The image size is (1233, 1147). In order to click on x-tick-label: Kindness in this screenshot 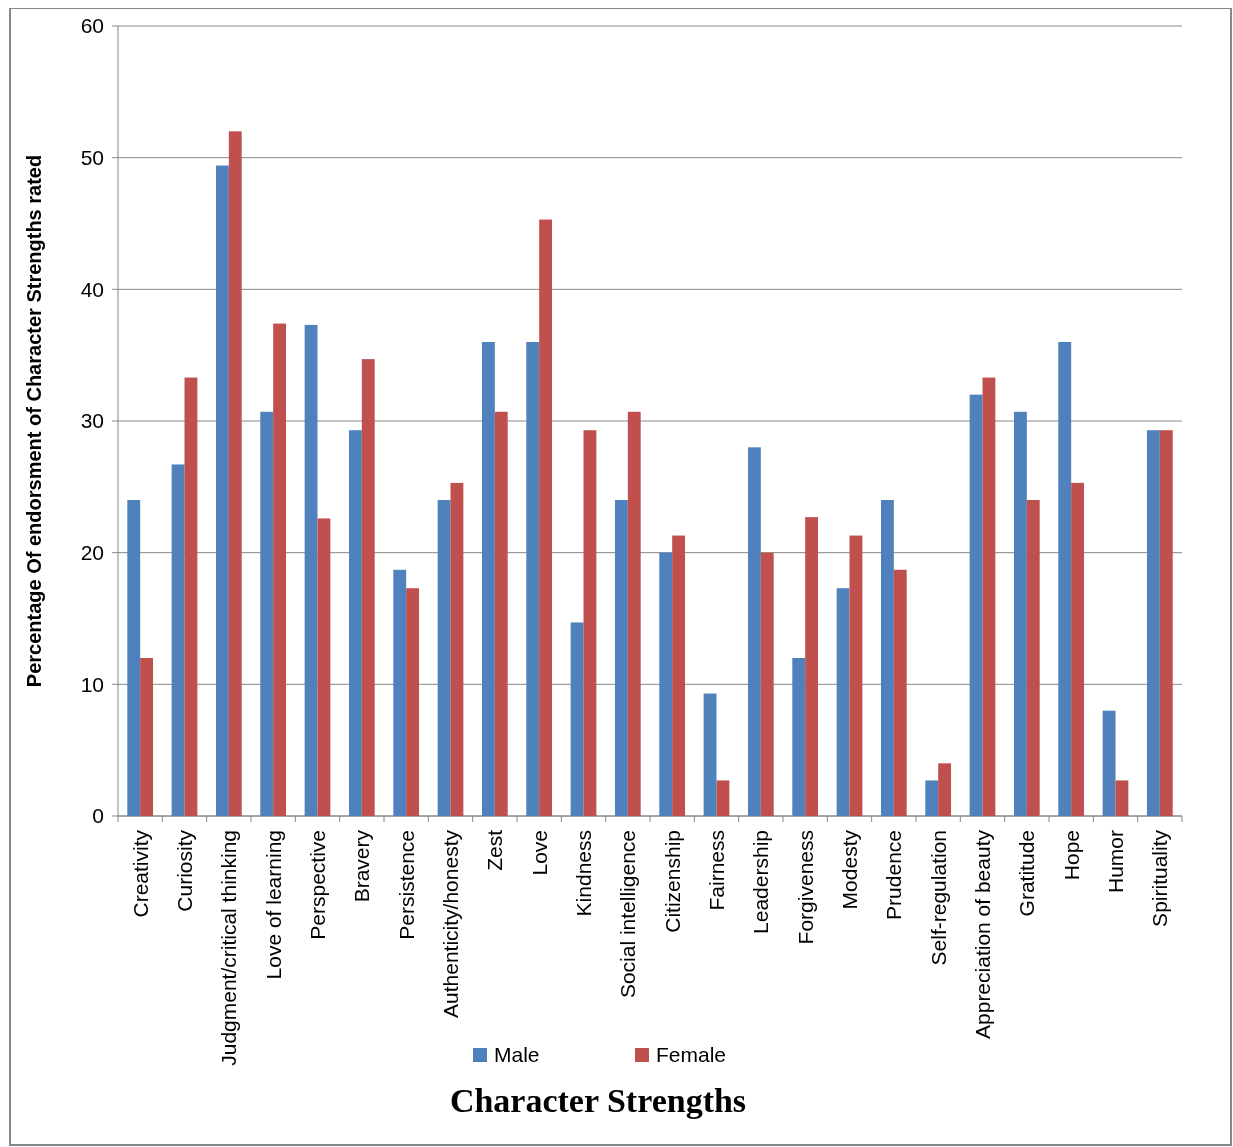, I will do `click(583, 873)`.